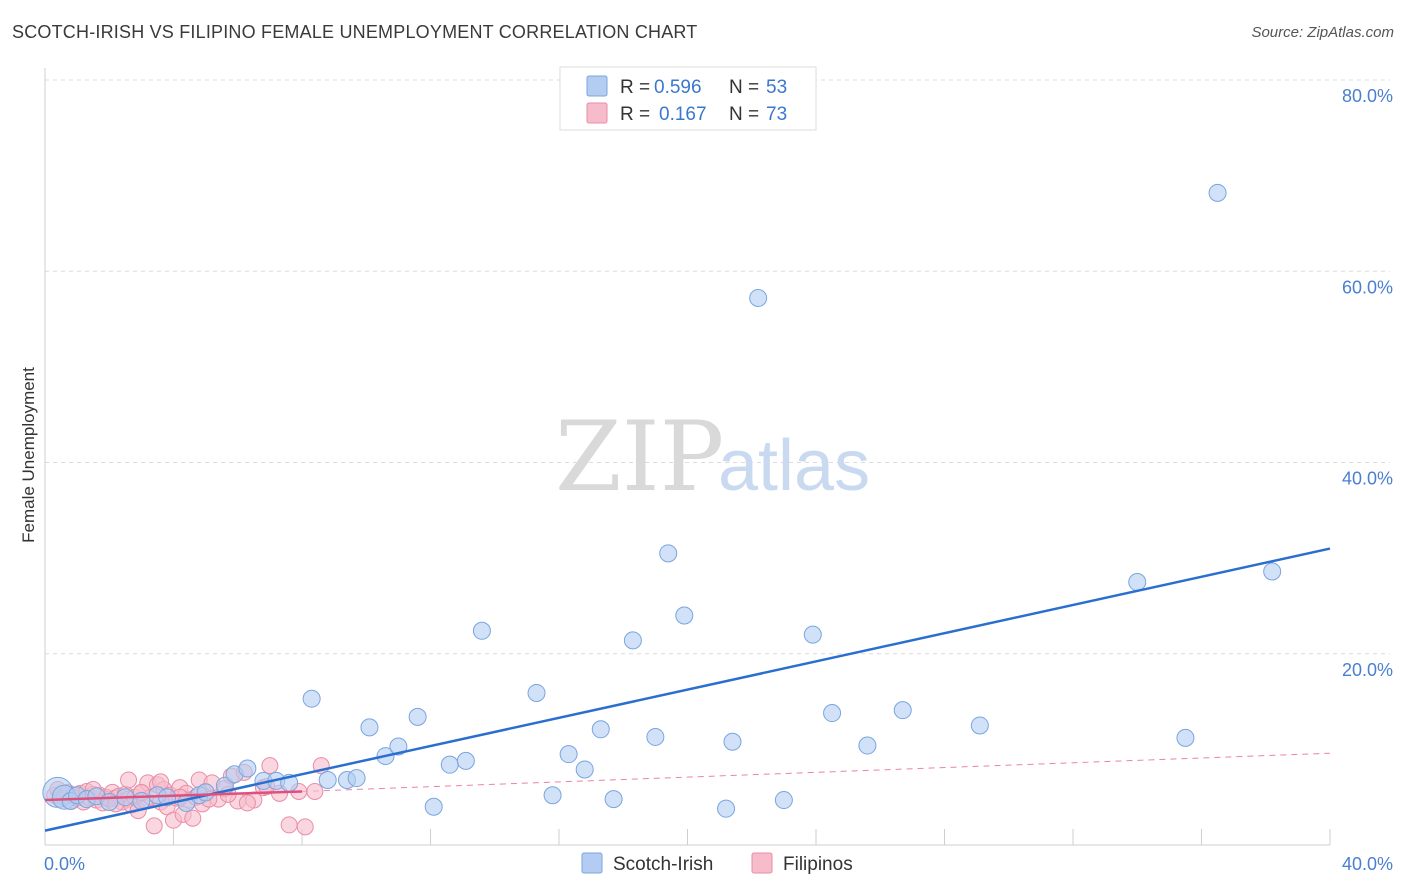 Image resolution: width=1406 pixels, height=892 pixels. Describe the element at coordinates (1367, 96) in the screenshot. I see `y-tick-label: 80.0%` at that location.